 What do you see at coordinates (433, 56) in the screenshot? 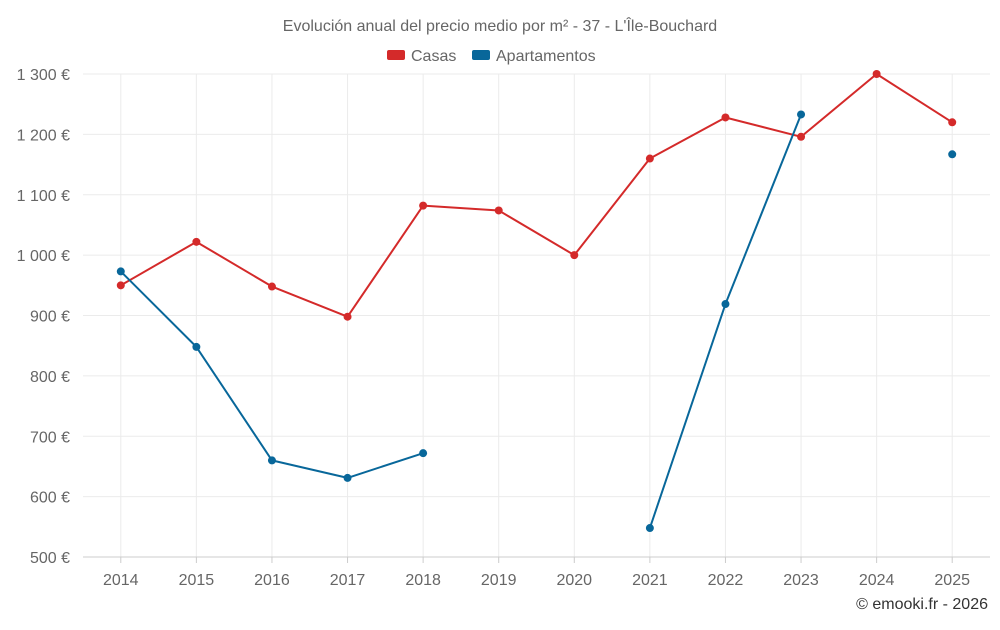
I see `legend-label-casas: Casas` at bounding box center [433, 56].